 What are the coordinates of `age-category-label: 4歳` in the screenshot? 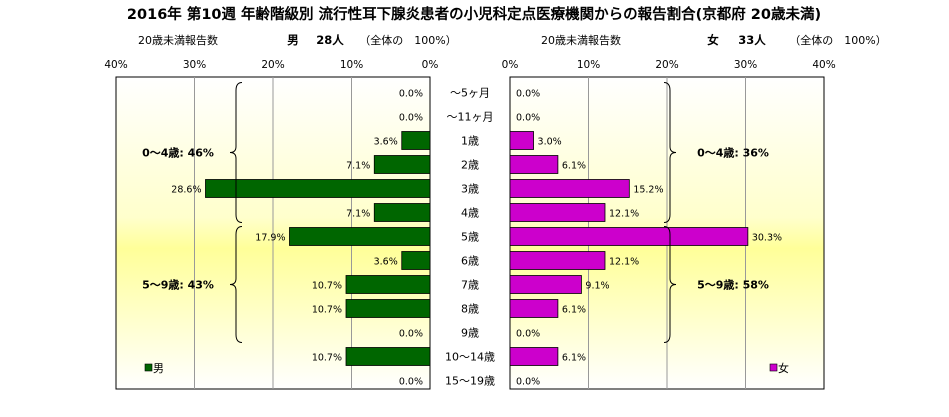 It's located at (470, 213).